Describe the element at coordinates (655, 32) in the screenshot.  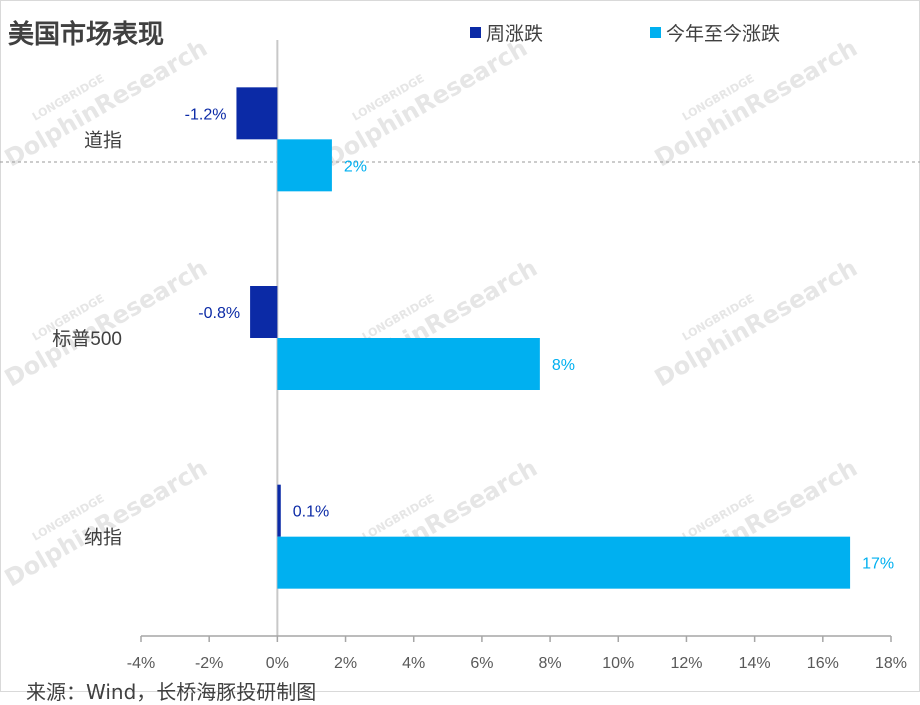
I see `legend-swatch-ytd` at that location.